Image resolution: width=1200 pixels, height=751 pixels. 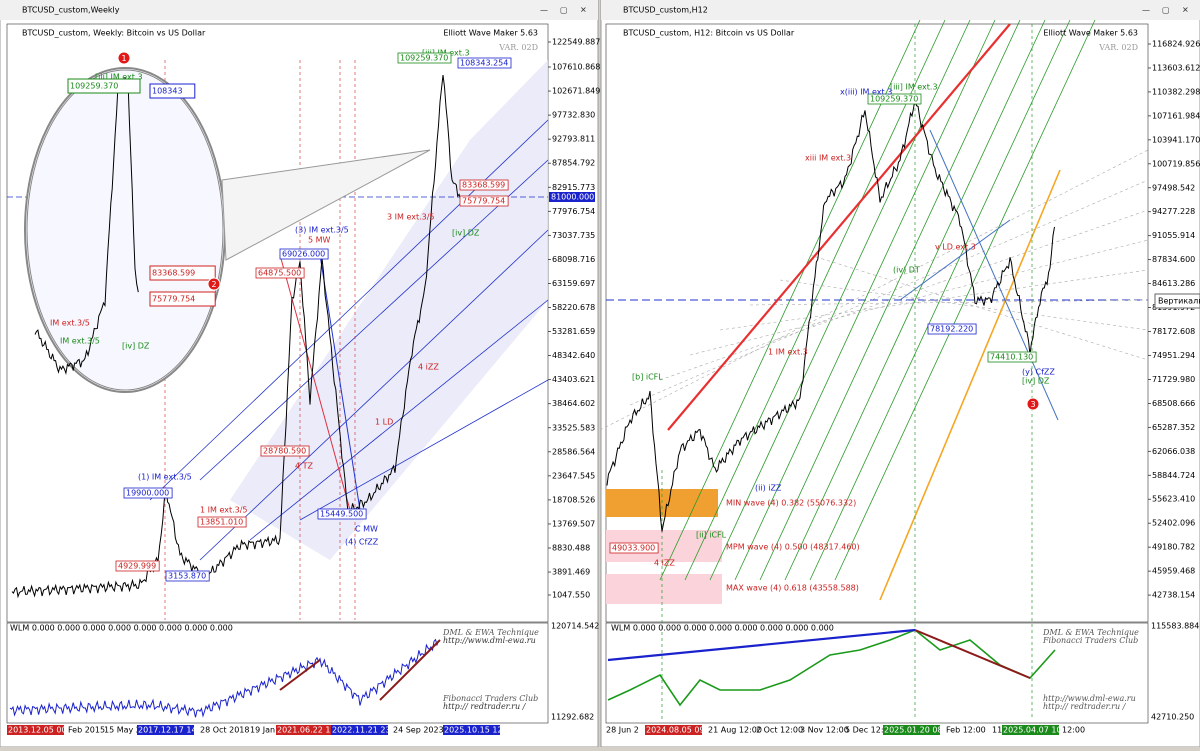 What do you see at coordinates (366, 529) in the screenshot?
I see `wave-label: C MW` at bounding box center [366, 529].